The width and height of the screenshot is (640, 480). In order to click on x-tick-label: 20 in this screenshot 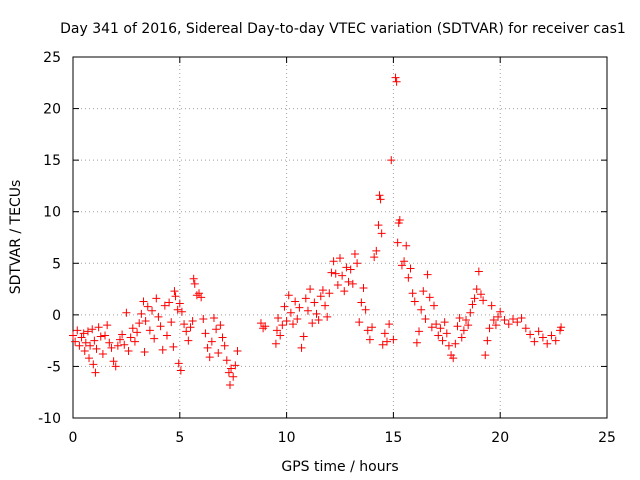, I will do `click(500, 438)`.